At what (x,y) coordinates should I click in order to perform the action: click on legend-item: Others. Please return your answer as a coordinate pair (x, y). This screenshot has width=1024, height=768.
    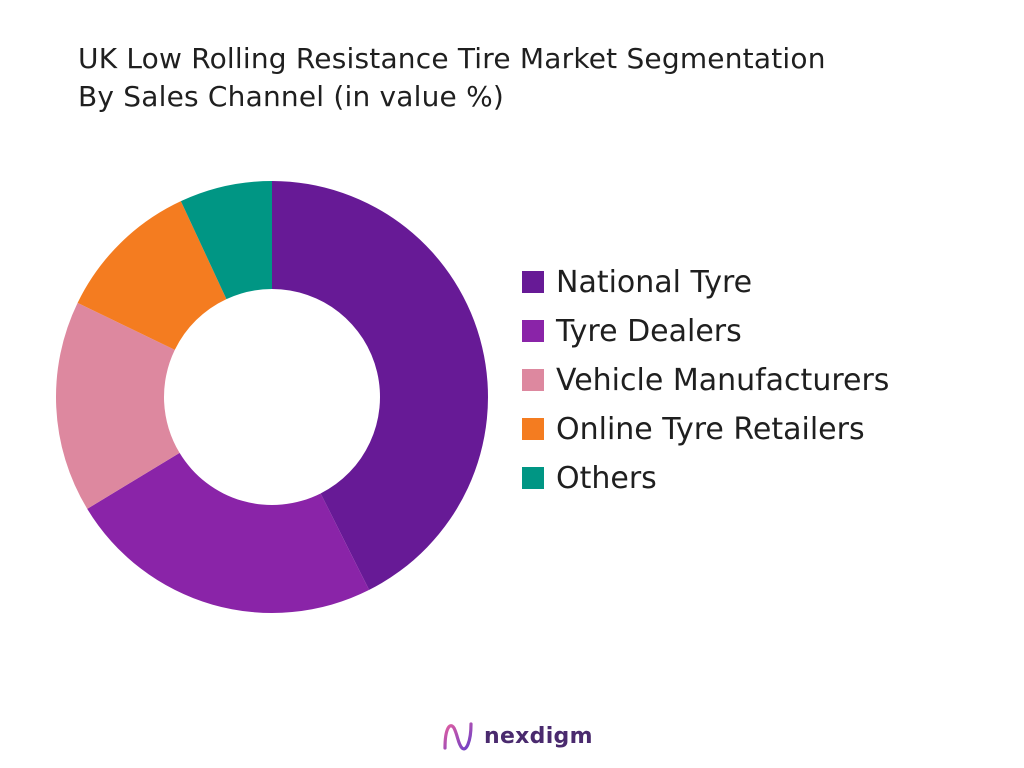
    Looking at the image, I should click on (757, 478).